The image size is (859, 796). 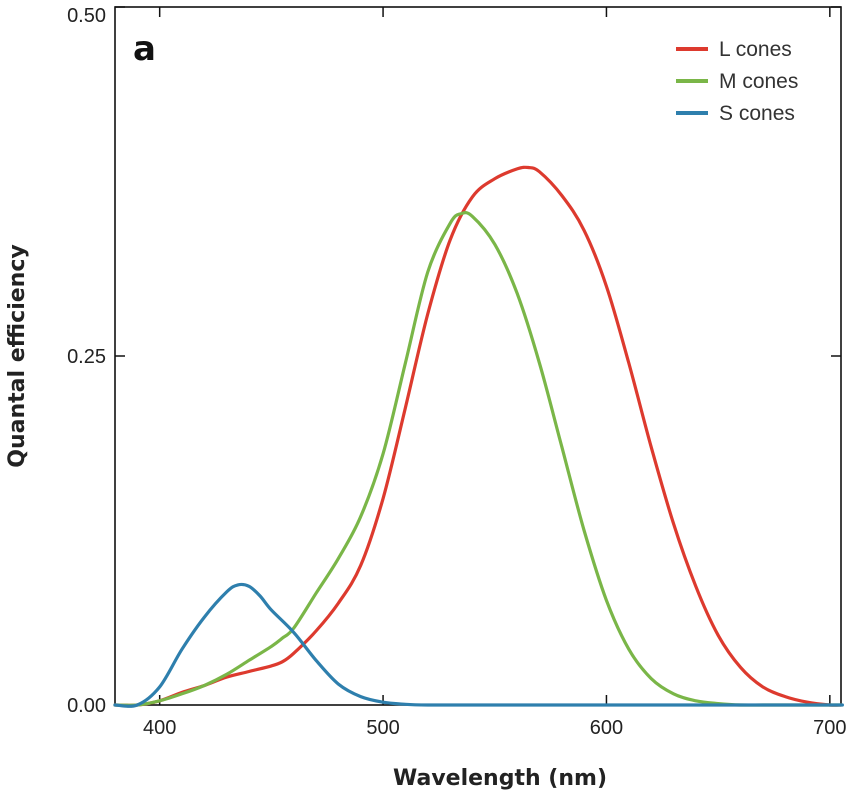 What do you see at coordinates (17, 355) in the screenshot?
I see `y-axis-title: Quantal efficiency` at bounding box center [17, 355].